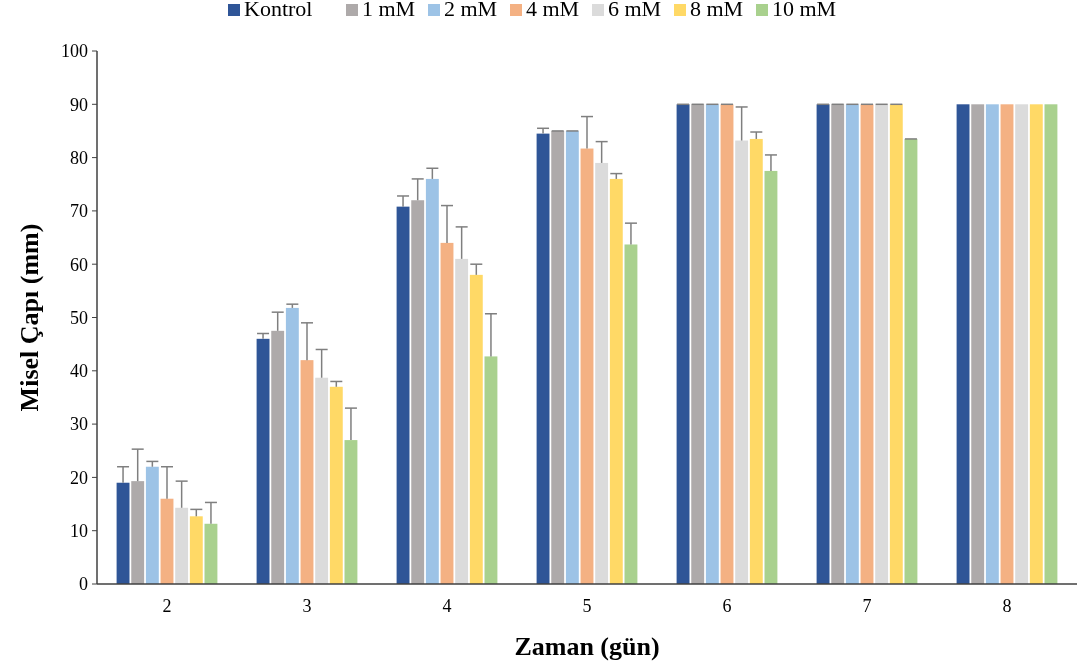 Image resolution: width=1078 pixels, height=669 pixels. What do you see at coordinates (79, 104) in the screenshot?
I see `y-tick-label: 90` at bounding box center [79, 104].